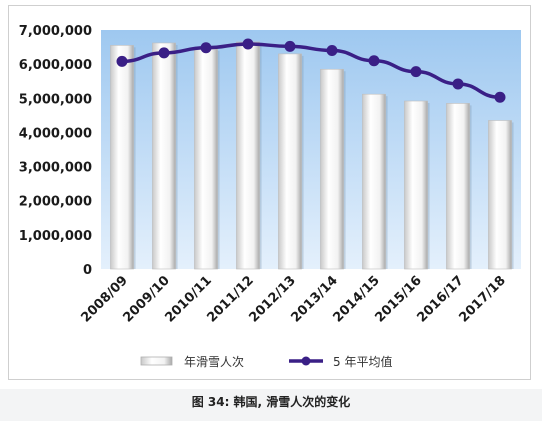 This screenshot has width=542, height=421. What do you see at coordinates (214, 362) in the screenshot?
I see `legend-bar-label: 年滑雪人次` at bounding box center [214, 362].